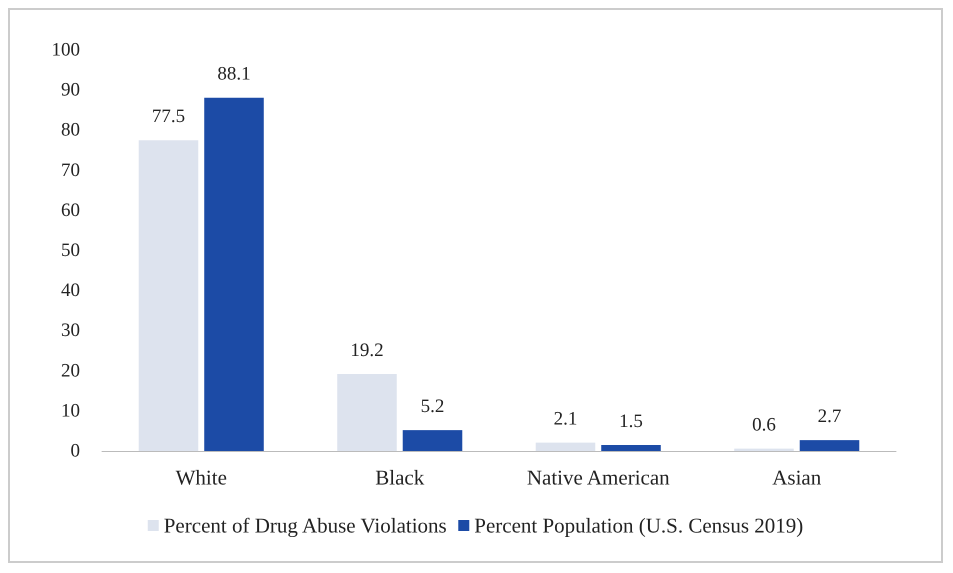 This screenshot has width=953, height=573. I want to click on x-tick-label: Native American, so click(598, 478).